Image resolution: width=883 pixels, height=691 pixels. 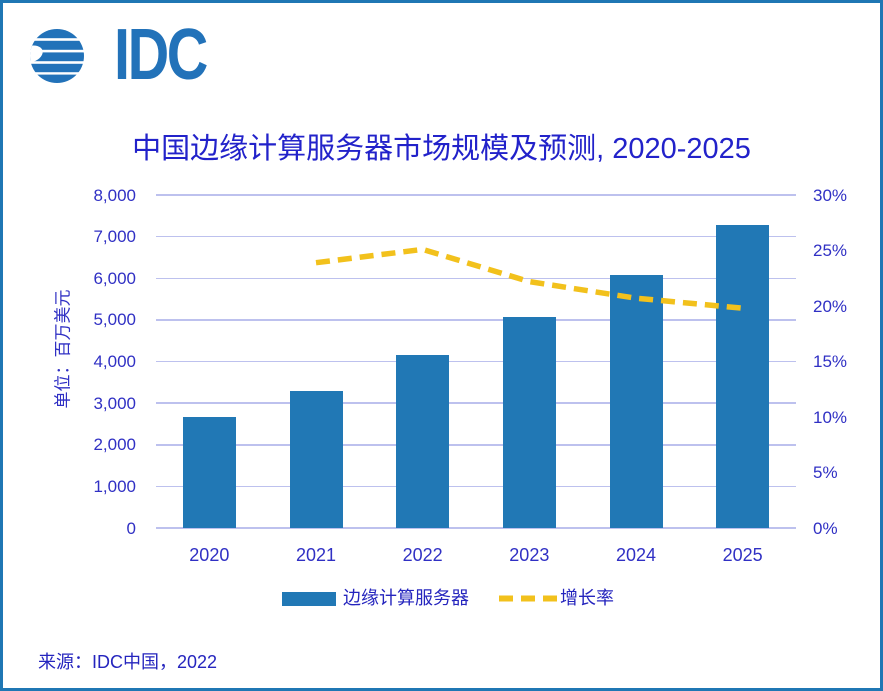 I want to click on left-tick-2000: 2,000, so click(x=114, y=445).